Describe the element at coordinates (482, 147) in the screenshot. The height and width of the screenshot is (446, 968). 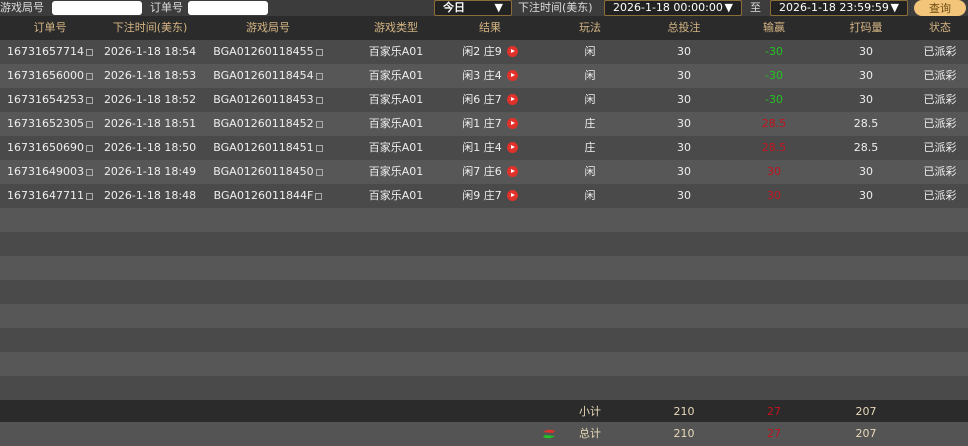
I see `result-text: 闲1 庄4` at that location.